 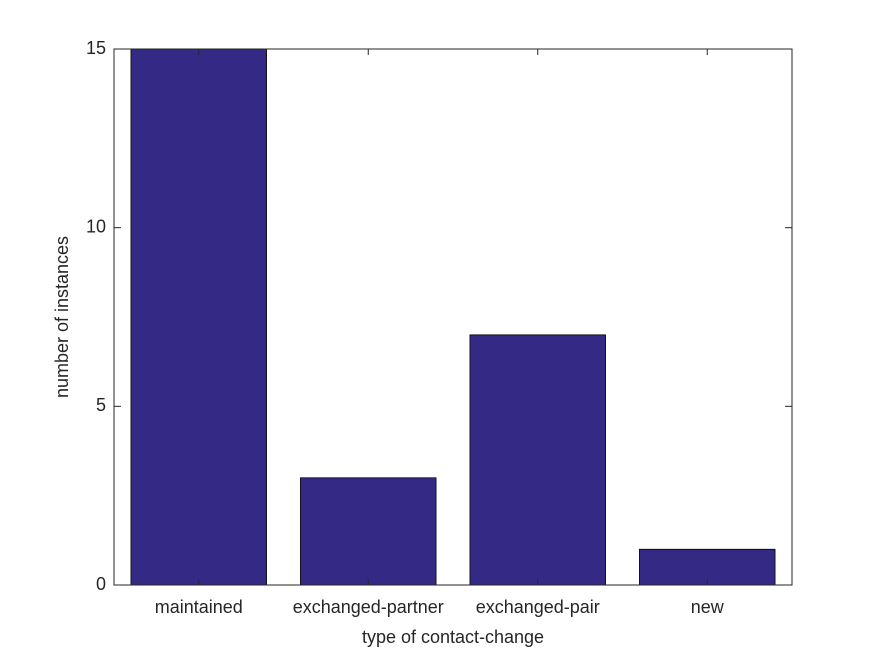 I want to click on x-tick-label: maintained, so click(x=199, y=607).